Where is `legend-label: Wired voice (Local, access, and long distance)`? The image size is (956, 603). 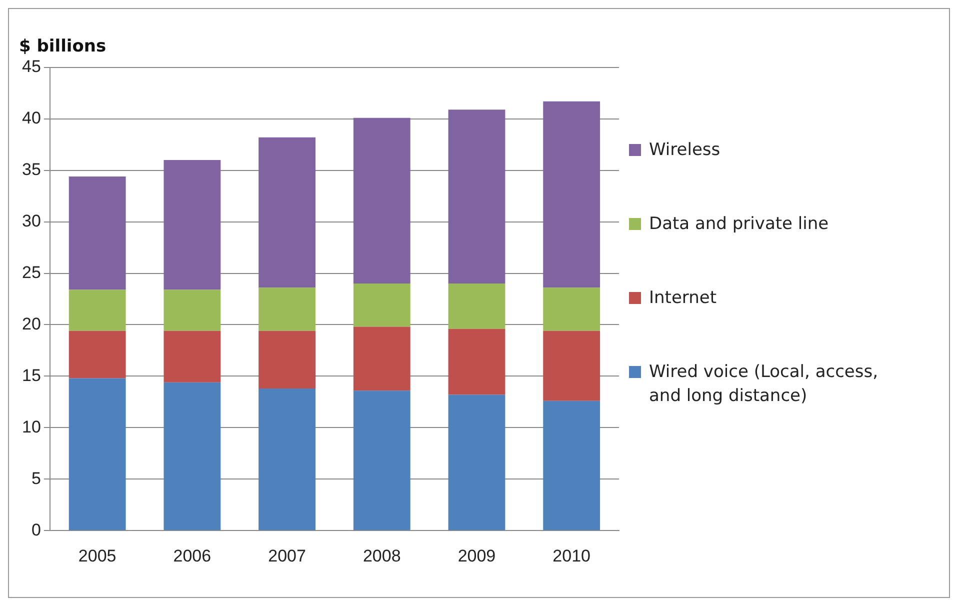
legend-label: Wired voice (Local, access, and long distance) is located at coordinates (764, 384).